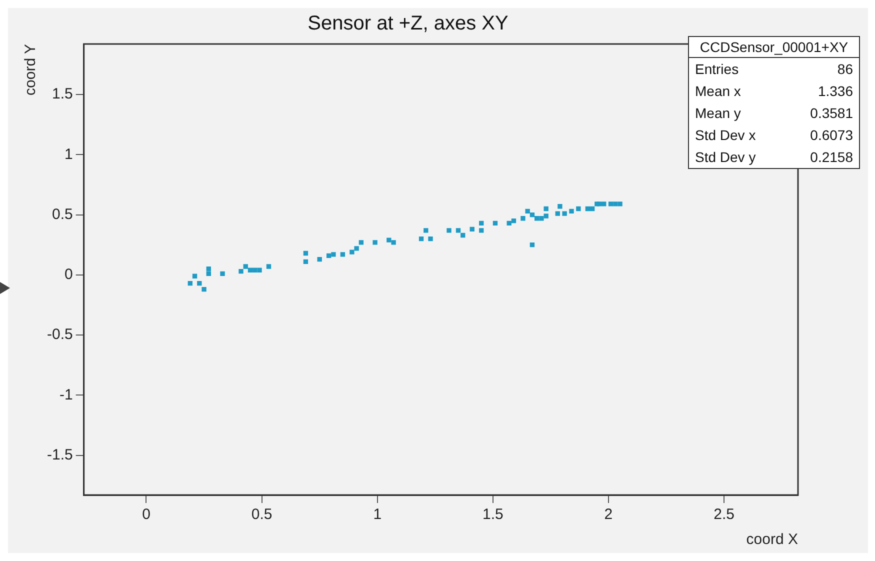  I want to click on x-tick-label: 0, so click(146, 515).